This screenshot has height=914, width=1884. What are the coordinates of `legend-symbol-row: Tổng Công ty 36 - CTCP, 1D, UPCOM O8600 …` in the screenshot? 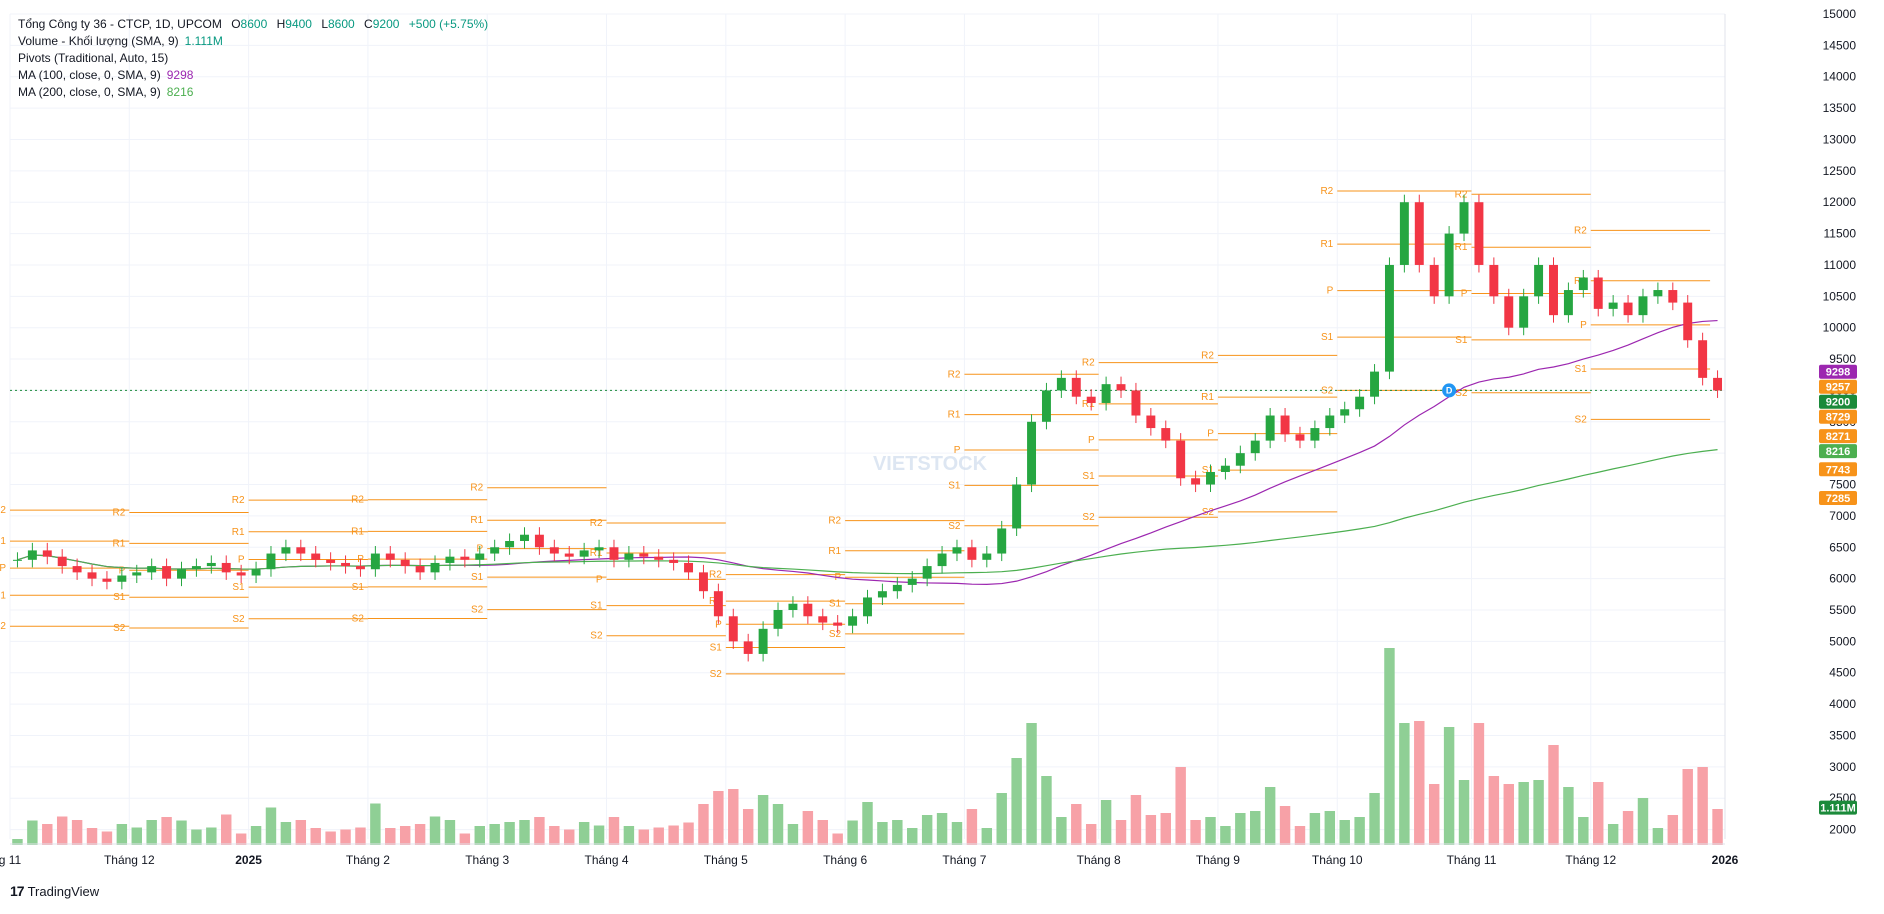 It's located at (253, 24).